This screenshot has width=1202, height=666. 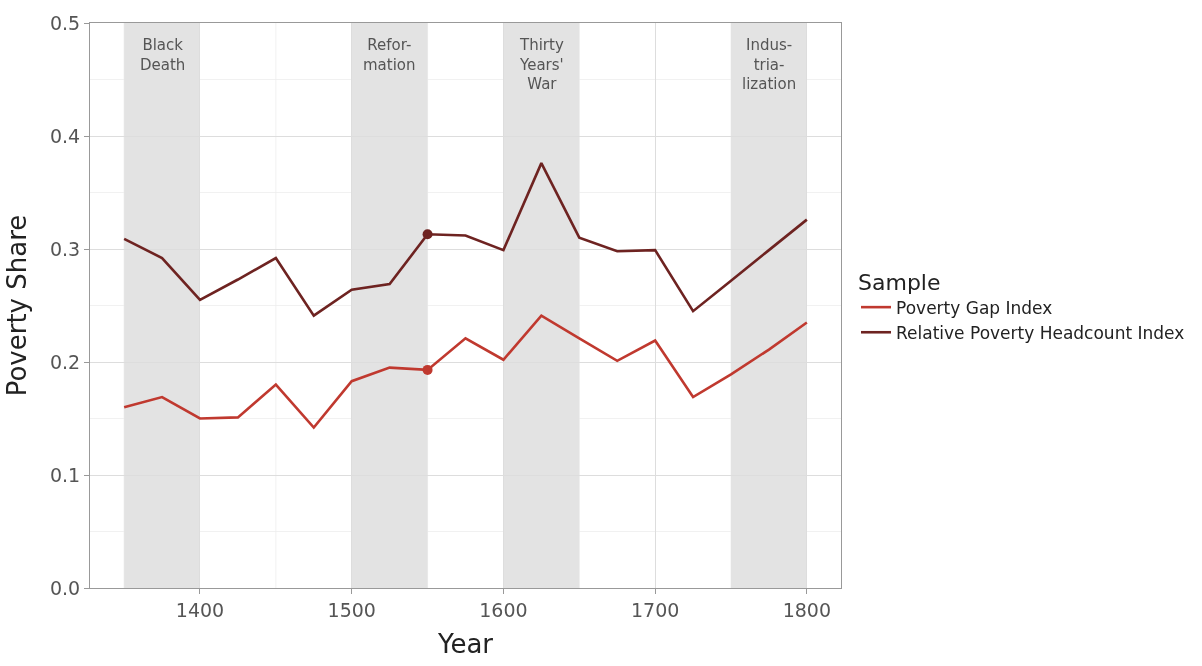 What do you see at coordinates (769, 64) in the screenshot?
I see `band-label: Indus- tria- lization` at bounding box center [769, 64].